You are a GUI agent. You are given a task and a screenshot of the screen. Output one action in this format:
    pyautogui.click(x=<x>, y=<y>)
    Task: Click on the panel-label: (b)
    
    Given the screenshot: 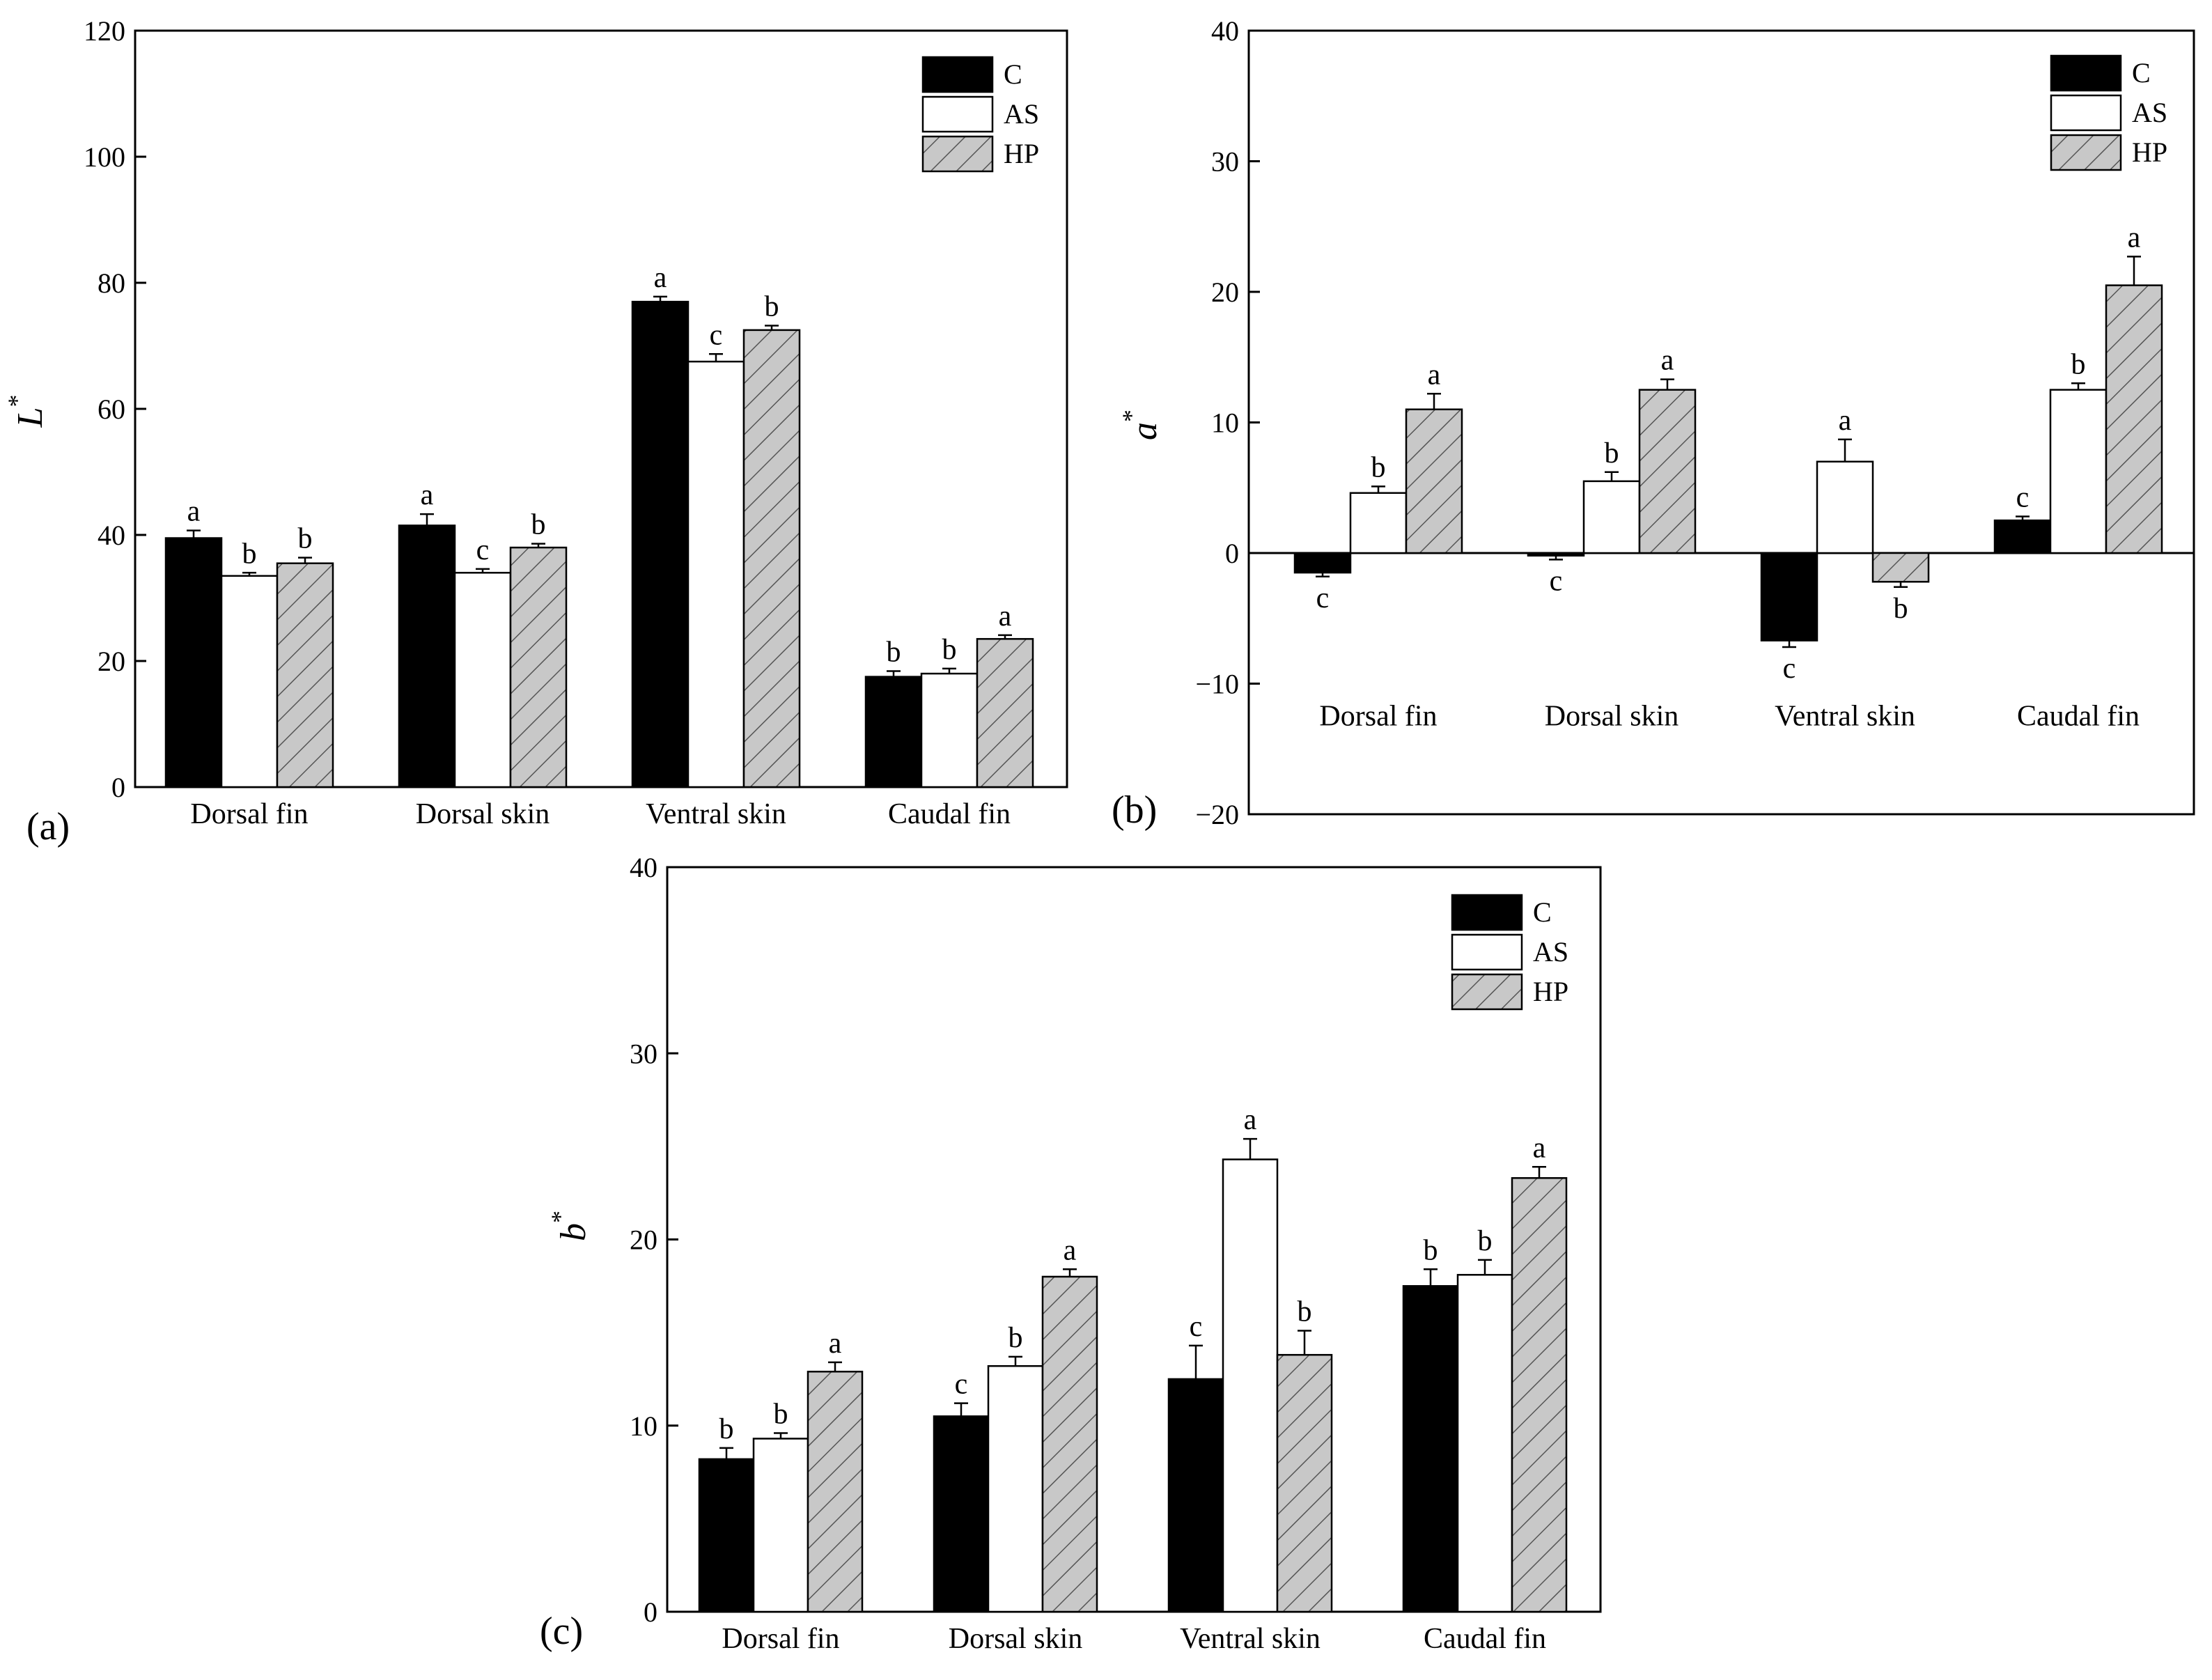 What is the action you would take?
    pyautogui.click(x=1134, y=810)
    